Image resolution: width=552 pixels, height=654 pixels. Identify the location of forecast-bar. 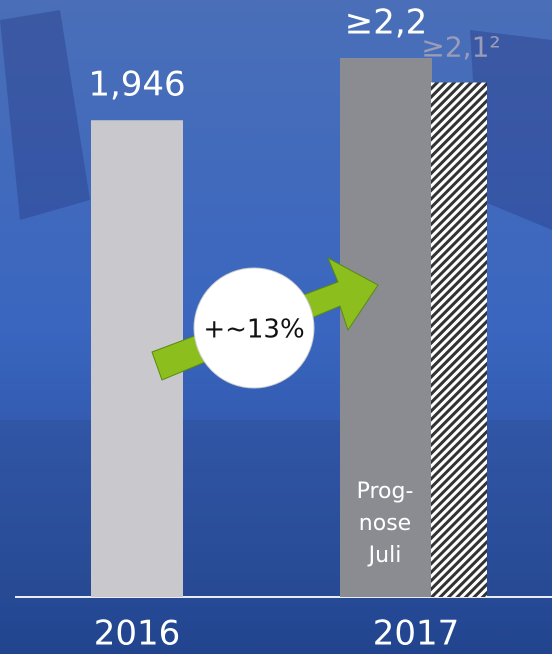
(459, 339).